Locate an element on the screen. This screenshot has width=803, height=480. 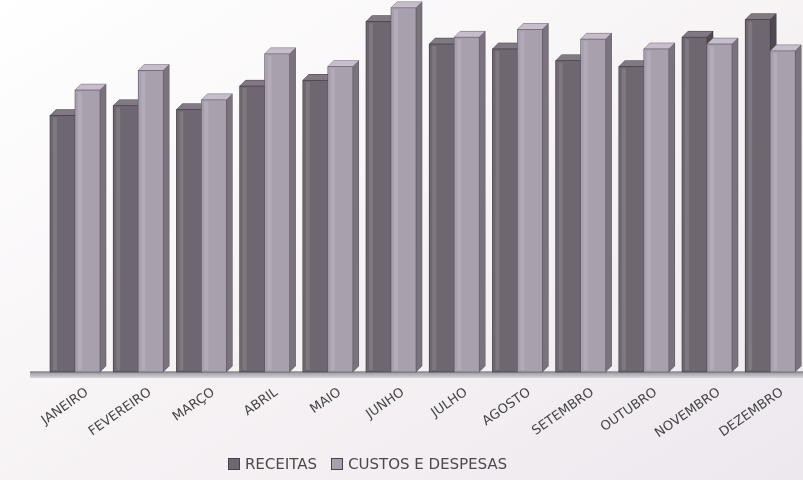
chart-legend: RECEITAS CUSTOS E DESPESAS is located at coordinates (367, 464).